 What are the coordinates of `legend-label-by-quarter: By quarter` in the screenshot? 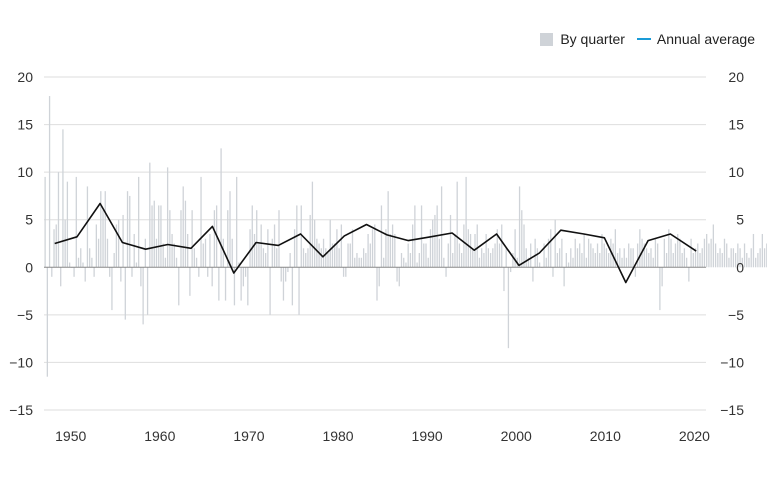 It's located at (592, 39).